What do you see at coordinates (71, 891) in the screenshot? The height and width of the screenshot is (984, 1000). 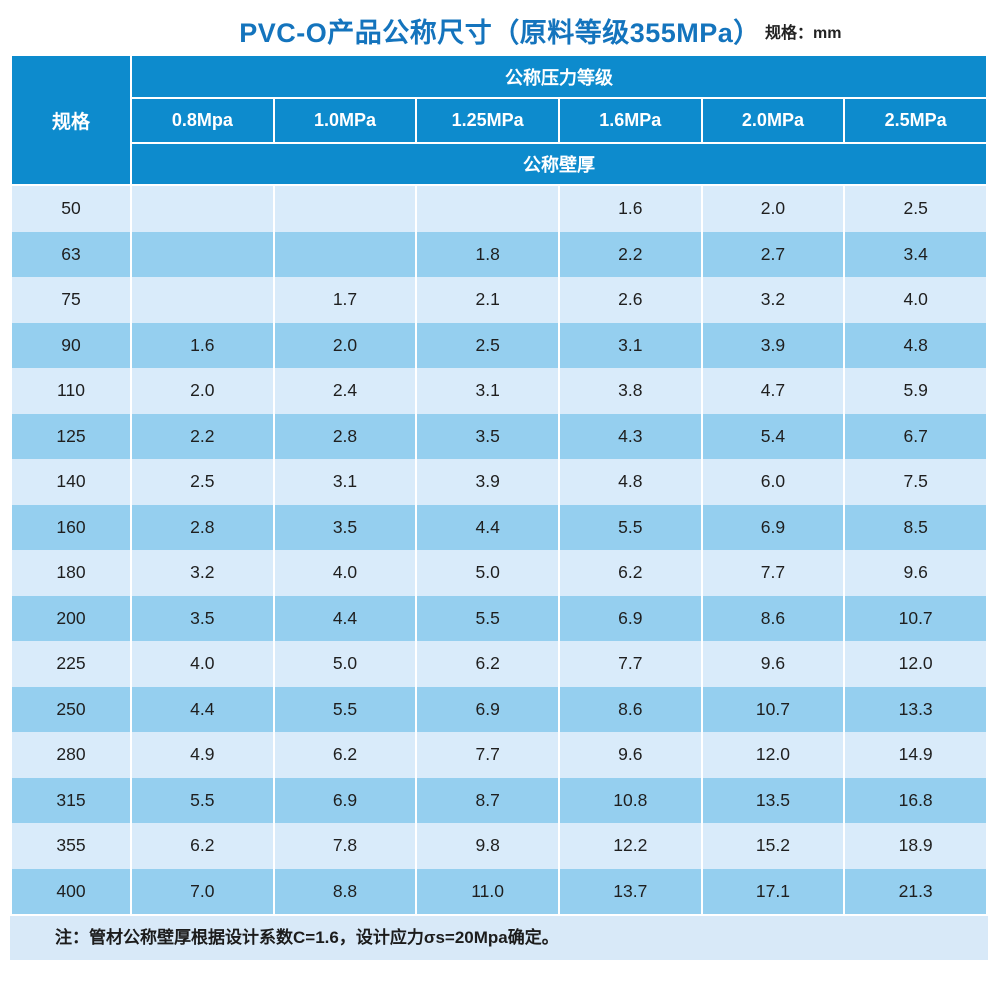 I see `spec-cell: 400` at bounding box center [71, 891].